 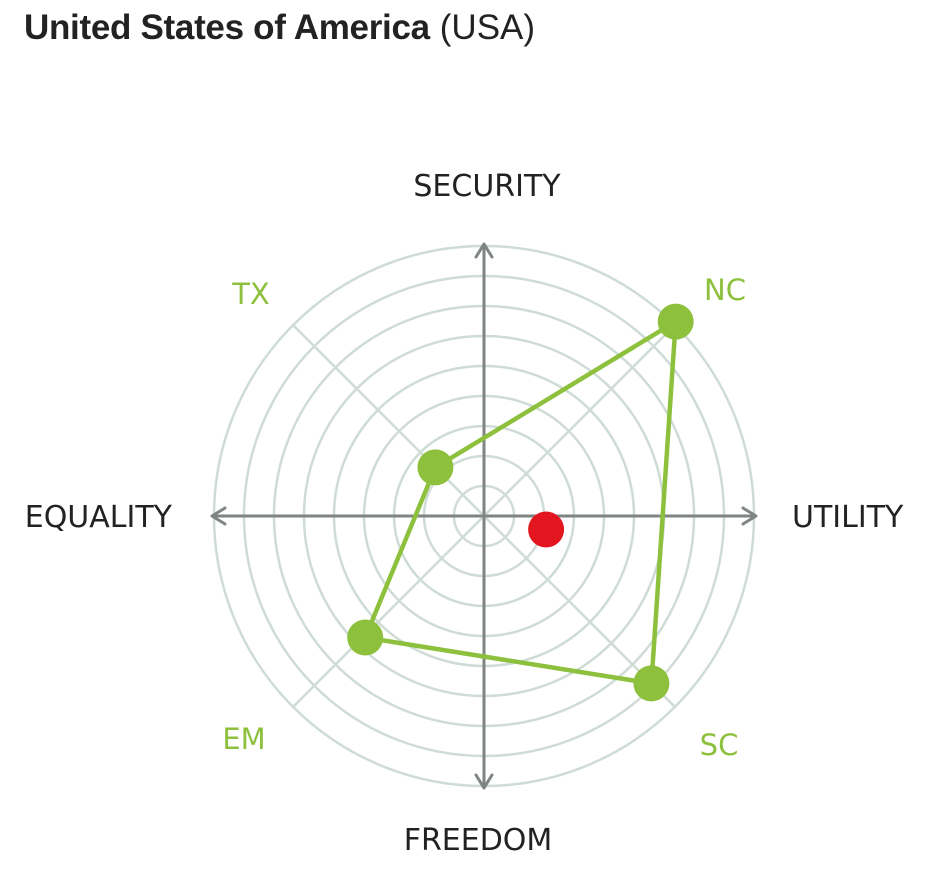 What do you see at coordinates (227, 27) in the screenshot?
I see `country-name: United States of America` at bounding box center [227, 27].